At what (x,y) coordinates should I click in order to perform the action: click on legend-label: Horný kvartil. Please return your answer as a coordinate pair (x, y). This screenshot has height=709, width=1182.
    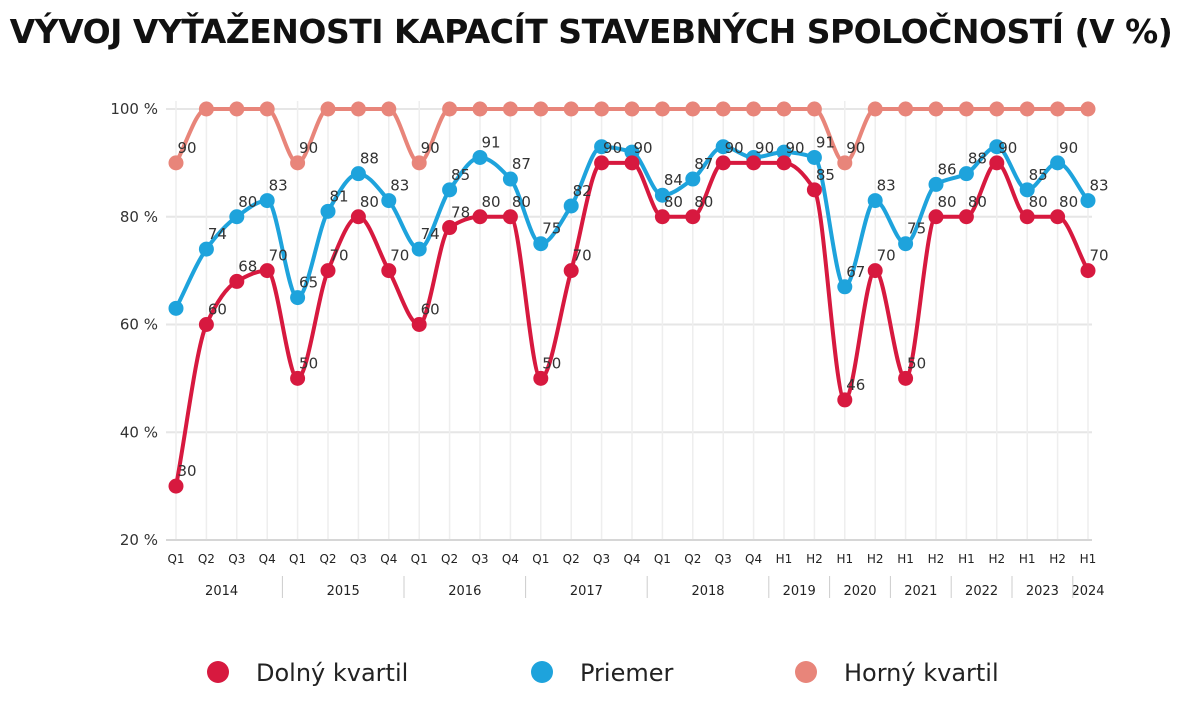
    Looking at the image, I should click on (921, 673).